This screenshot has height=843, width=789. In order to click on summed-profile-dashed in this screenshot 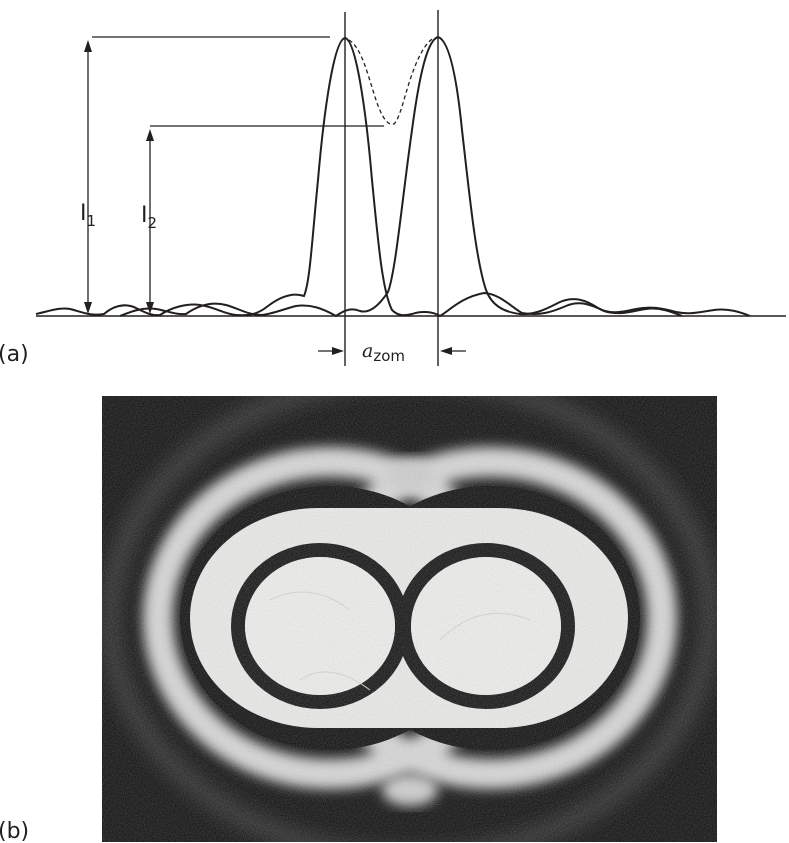, I will do `click(391, 81)`.